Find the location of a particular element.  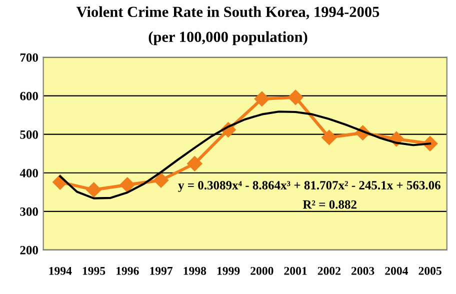

x-tick-label: 2000 is located at coordinates (262, 270).